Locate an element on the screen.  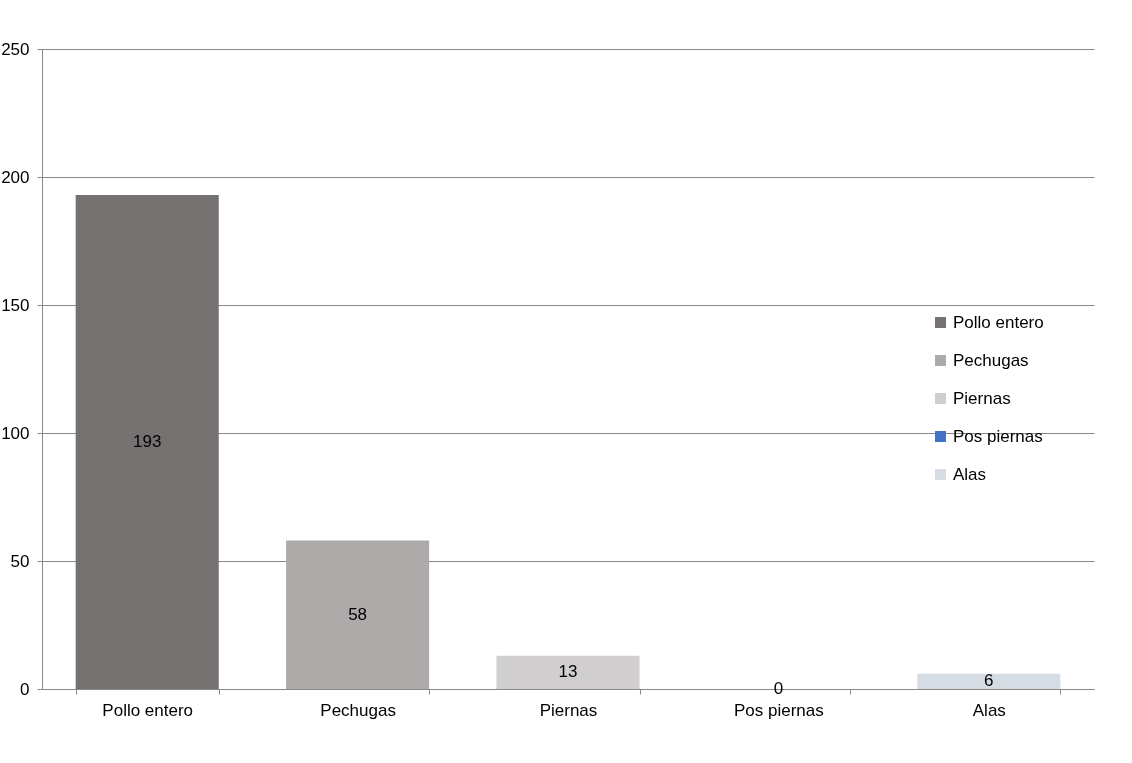
x-tick-label: Pechugas is located at coordinates (358, 710).